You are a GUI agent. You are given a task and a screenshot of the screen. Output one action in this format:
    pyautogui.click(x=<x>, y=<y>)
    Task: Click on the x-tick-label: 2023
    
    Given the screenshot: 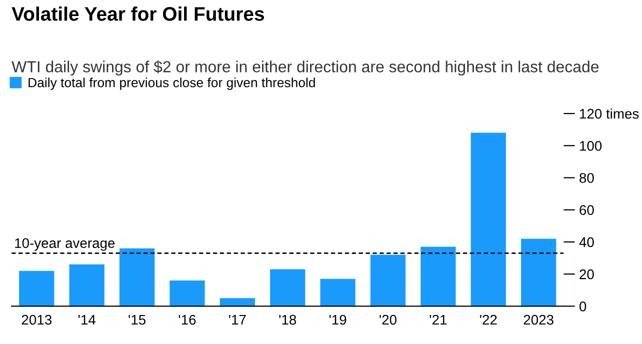 What is the action you would take?
    pyautogui.click(x=539, y=319)
    